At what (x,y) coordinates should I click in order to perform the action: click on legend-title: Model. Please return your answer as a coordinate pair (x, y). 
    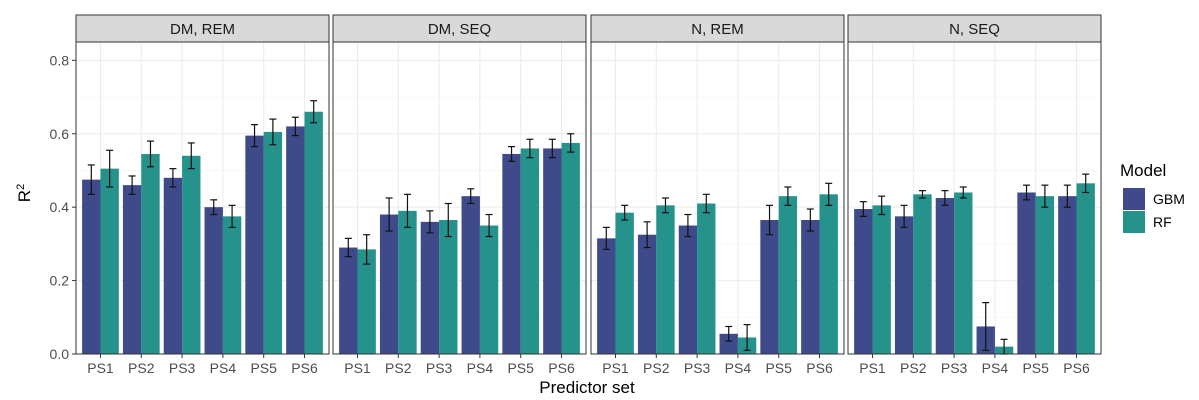
    Looking at the image, I should click on (1143, 170).